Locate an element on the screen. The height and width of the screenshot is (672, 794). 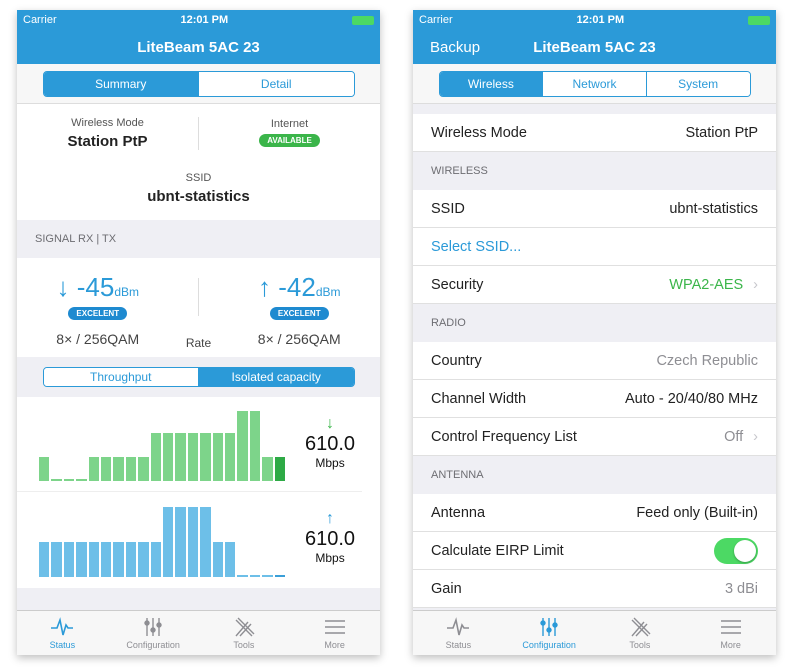
rx-quality-badge: EXCELENT is located at coordinates (98, 313).